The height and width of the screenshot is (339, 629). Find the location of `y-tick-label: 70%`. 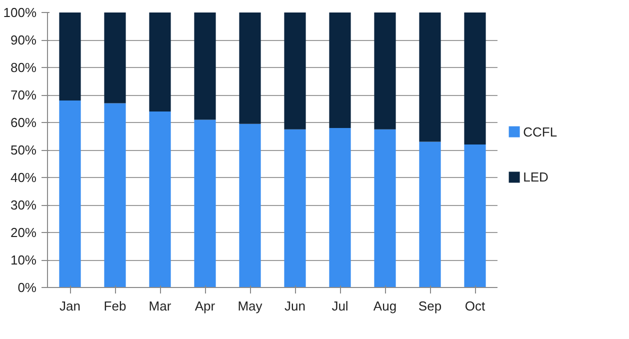

y-tick-label: 70% is located at coordinates (23, 95).